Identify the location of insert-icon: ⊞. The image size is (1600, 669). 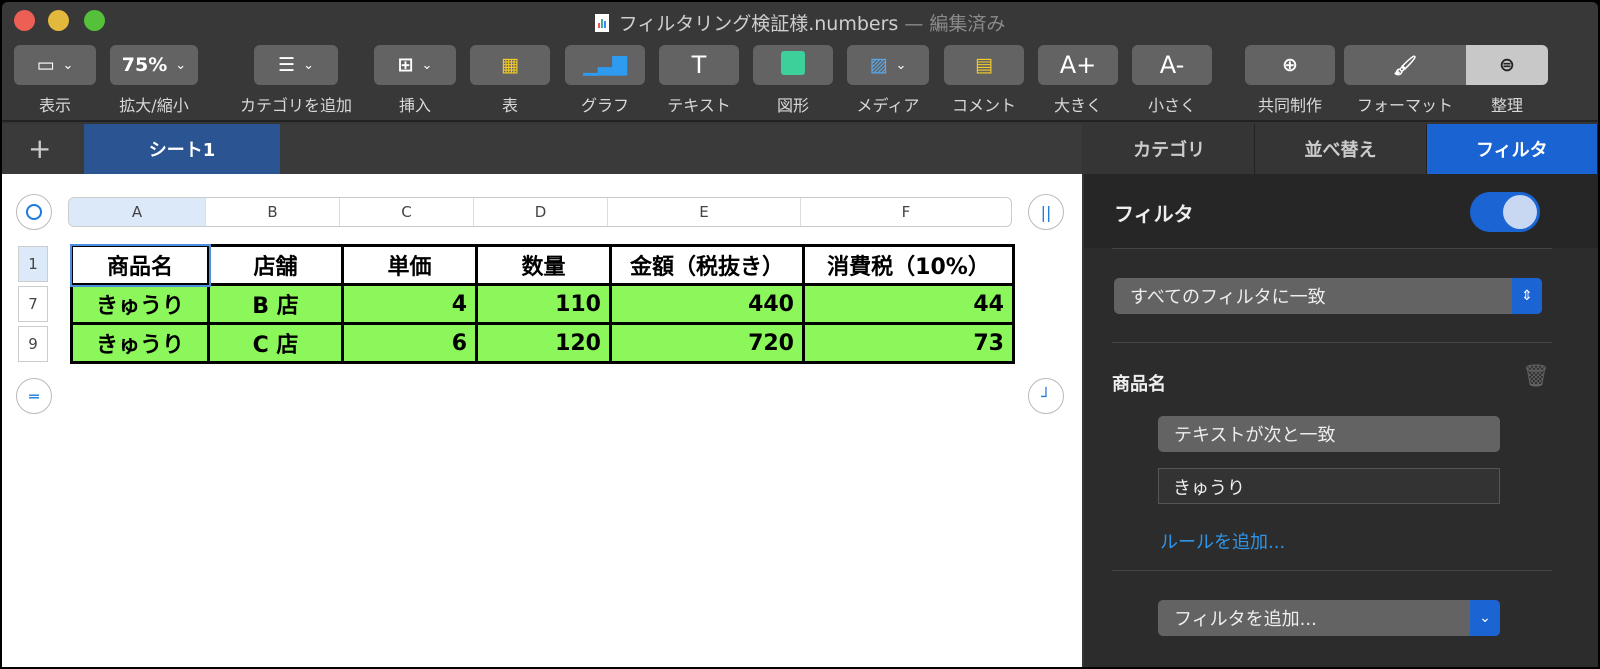
(405, 65).